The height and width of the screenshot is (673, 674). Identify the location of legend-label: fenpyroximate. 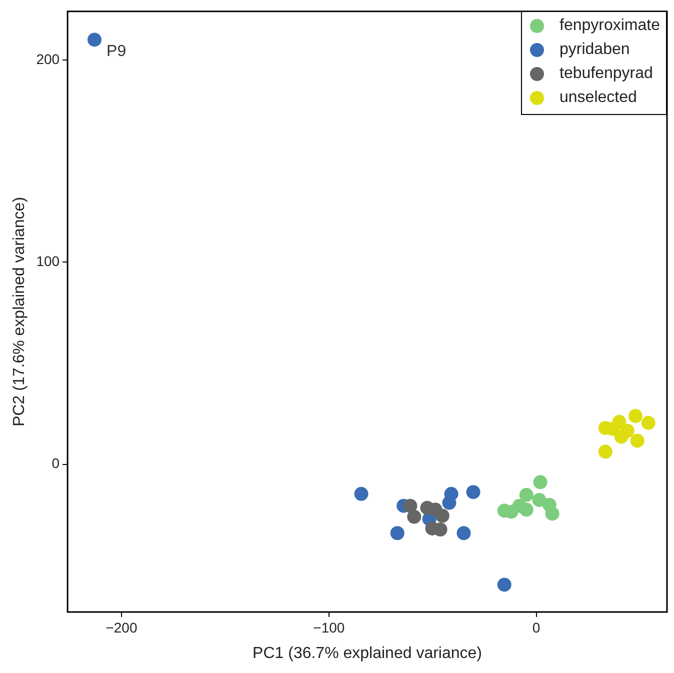
(610, 26).